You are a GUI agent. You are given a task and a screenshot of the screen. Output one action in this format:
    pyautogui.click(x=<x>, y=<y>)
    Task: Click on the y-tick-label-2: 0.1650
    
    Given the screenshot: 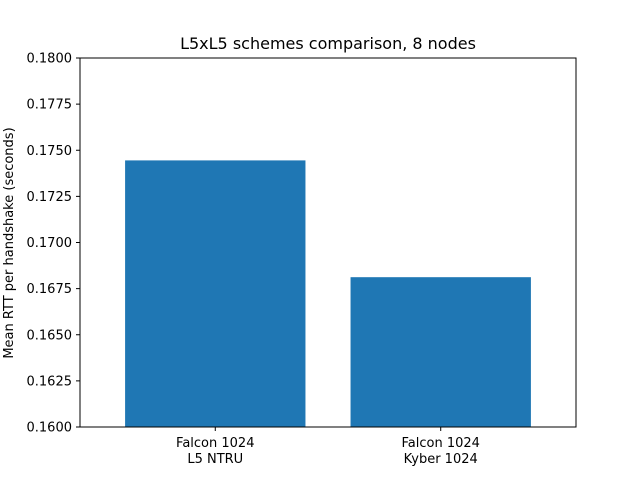 What is the action you would take?
    pyautogui.click(x=50, y=335)
    